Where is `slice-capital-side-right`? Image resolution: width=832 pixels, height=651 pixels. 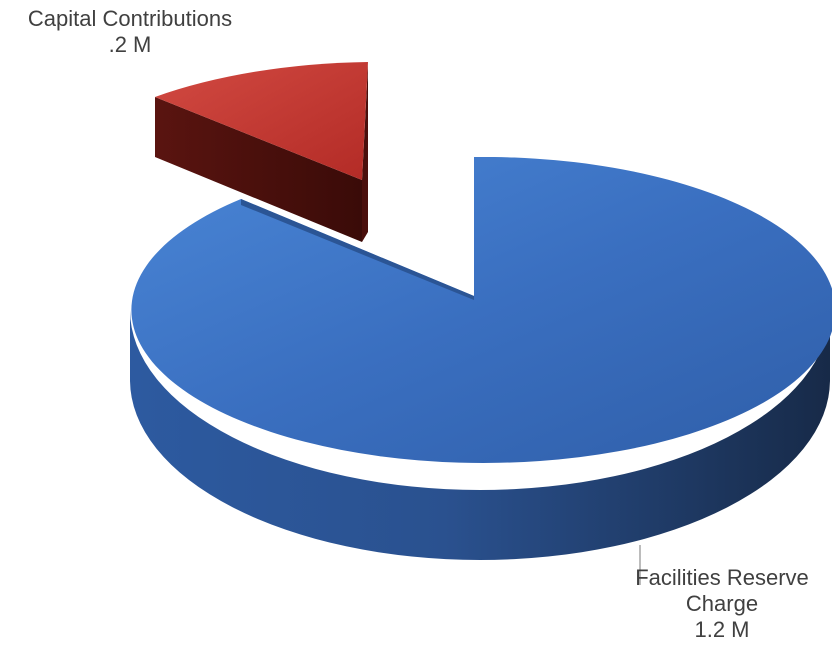
slice-capital-side-right is located at coordinates (365, 153).